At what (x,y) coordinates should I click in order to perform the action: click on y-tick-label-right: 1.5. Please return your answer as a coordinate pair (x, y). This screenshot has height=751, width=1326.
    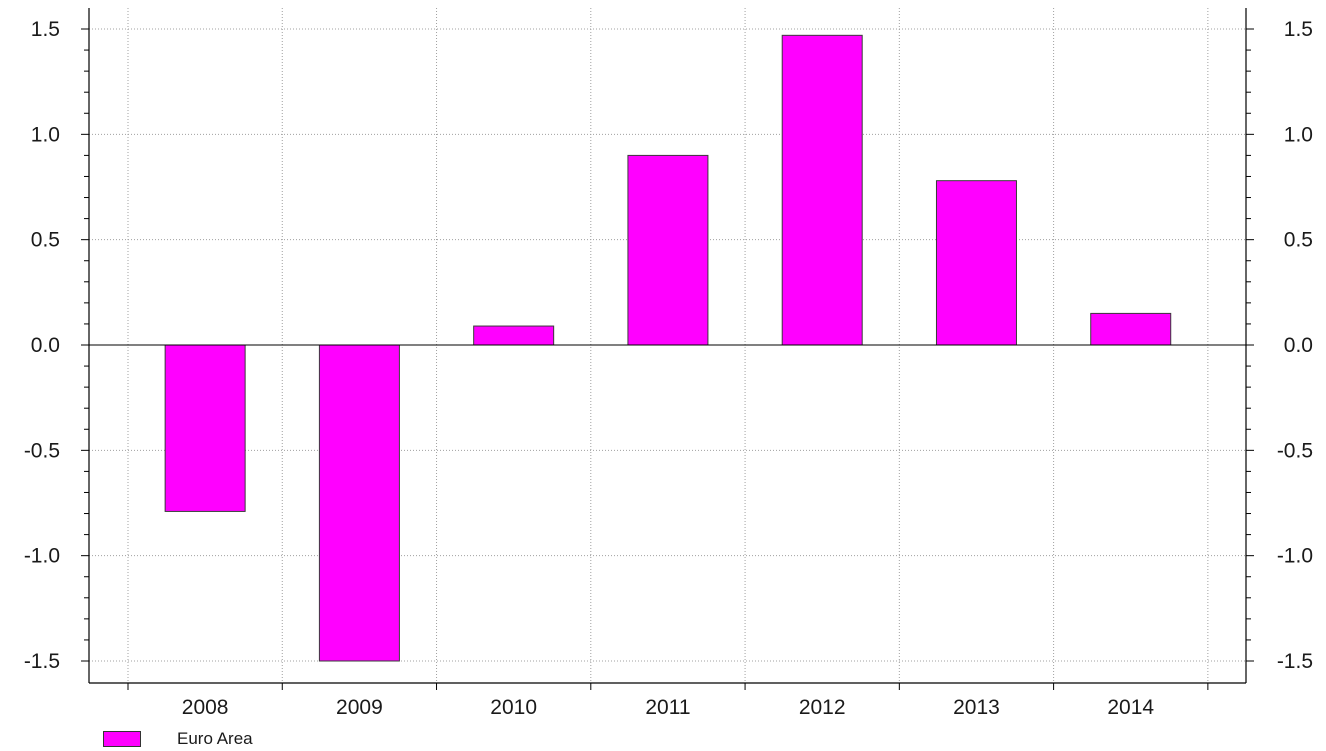
    Looking at the image, I should click on (1298, 29).